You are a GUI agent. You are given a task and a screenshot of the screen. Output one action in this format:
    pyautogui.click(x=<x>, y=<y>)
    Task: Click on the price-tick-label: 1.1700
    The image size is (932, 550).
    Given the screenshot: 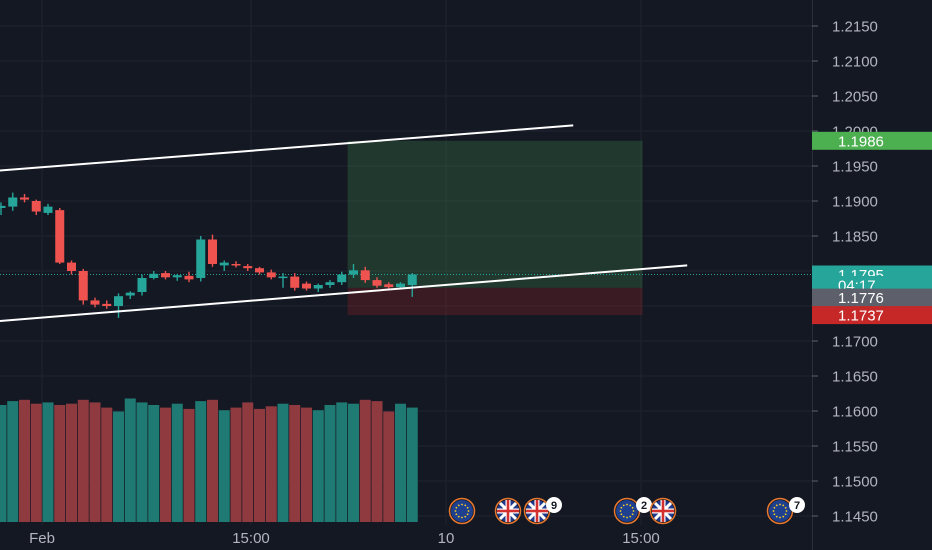 What is the action you would take?
    pyautogui.click(x=855, y=342)
    